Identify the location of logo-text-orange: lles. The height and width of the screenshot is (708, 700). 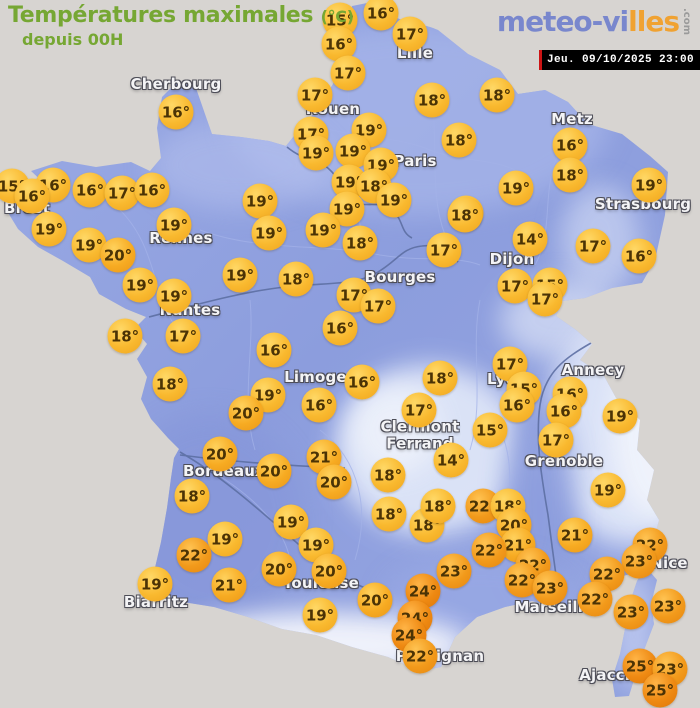
(654, 21).